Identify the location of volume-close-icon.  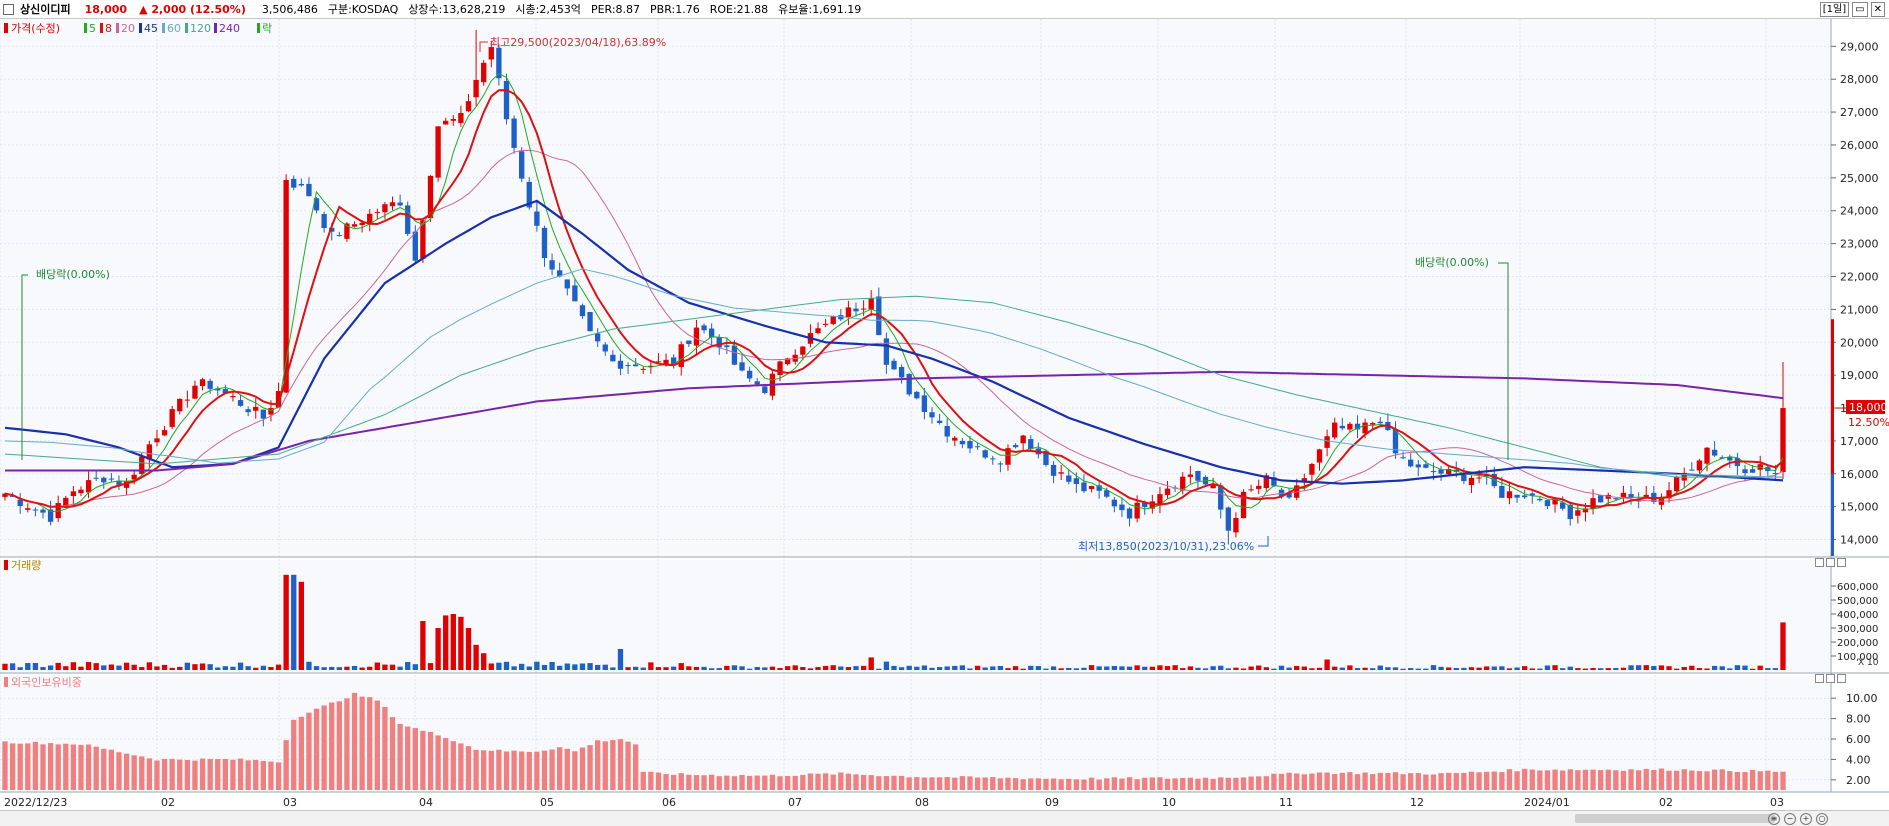
(1841, 562).